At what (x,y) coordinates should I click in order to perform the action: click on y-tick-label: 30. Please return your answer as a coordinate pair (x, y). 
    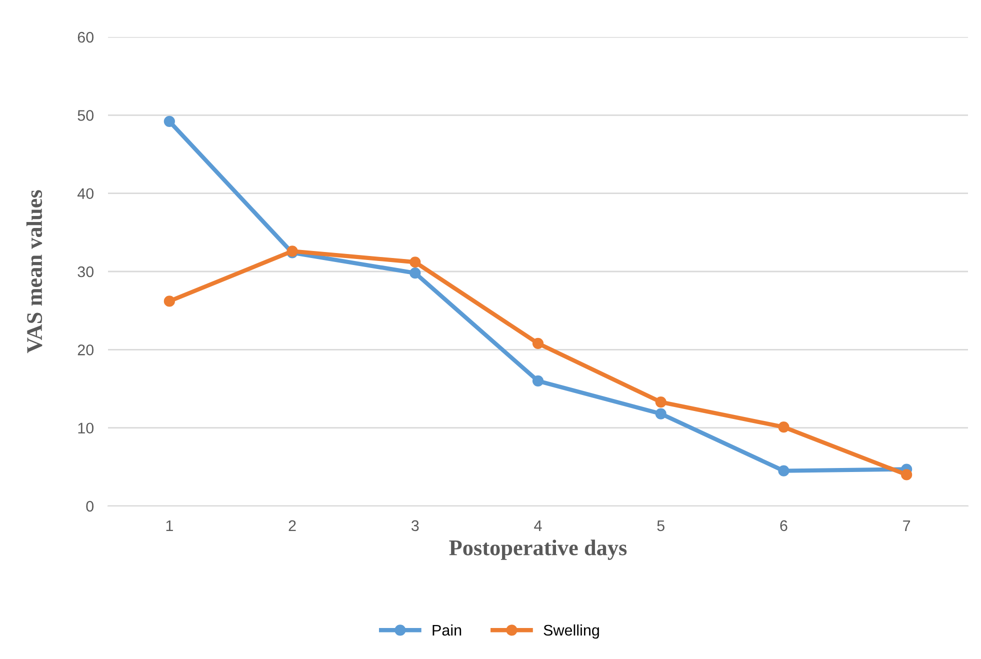
    Looking at the image, I should click on (86, 272).